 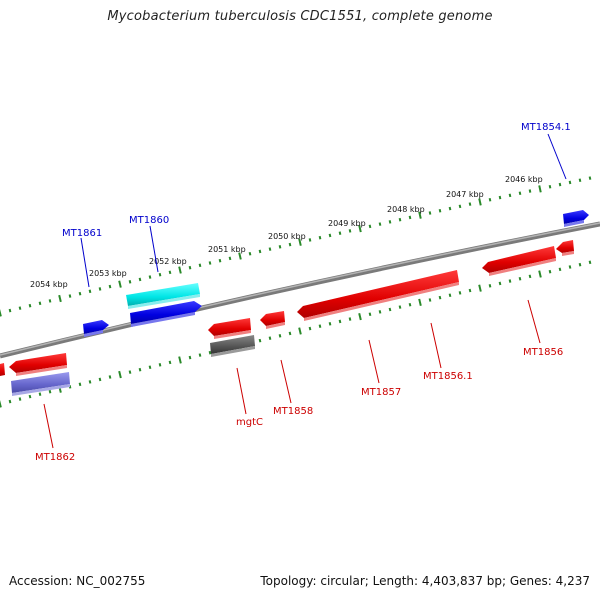 I want to click on gene-MT1858, so click(x=272, y=320).